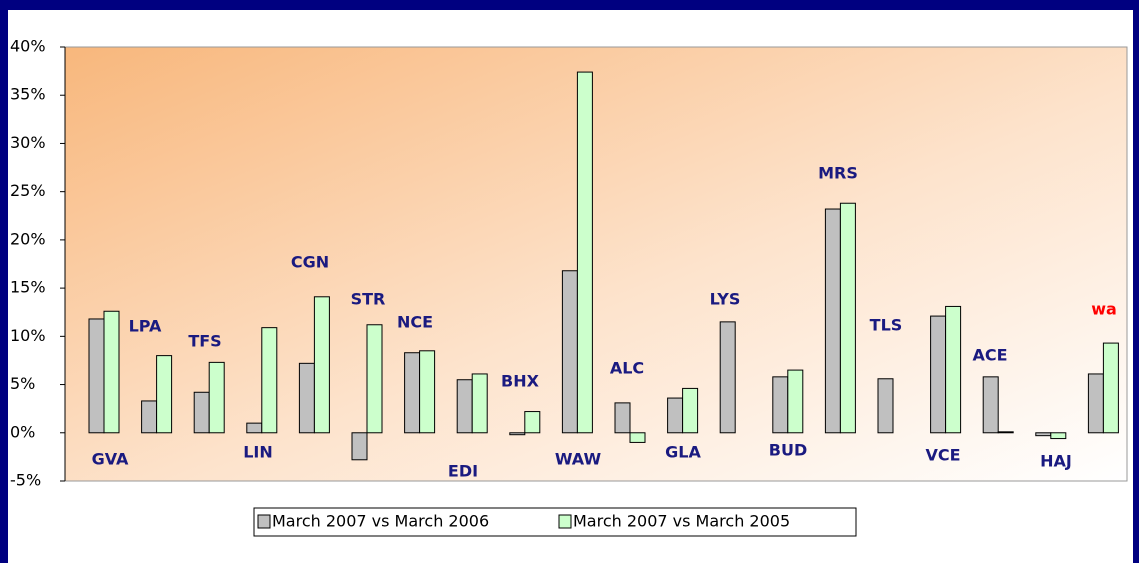  Describe the element at coordinates (110, 459) in the screenshot. I see `category-label: GVA` at that location.